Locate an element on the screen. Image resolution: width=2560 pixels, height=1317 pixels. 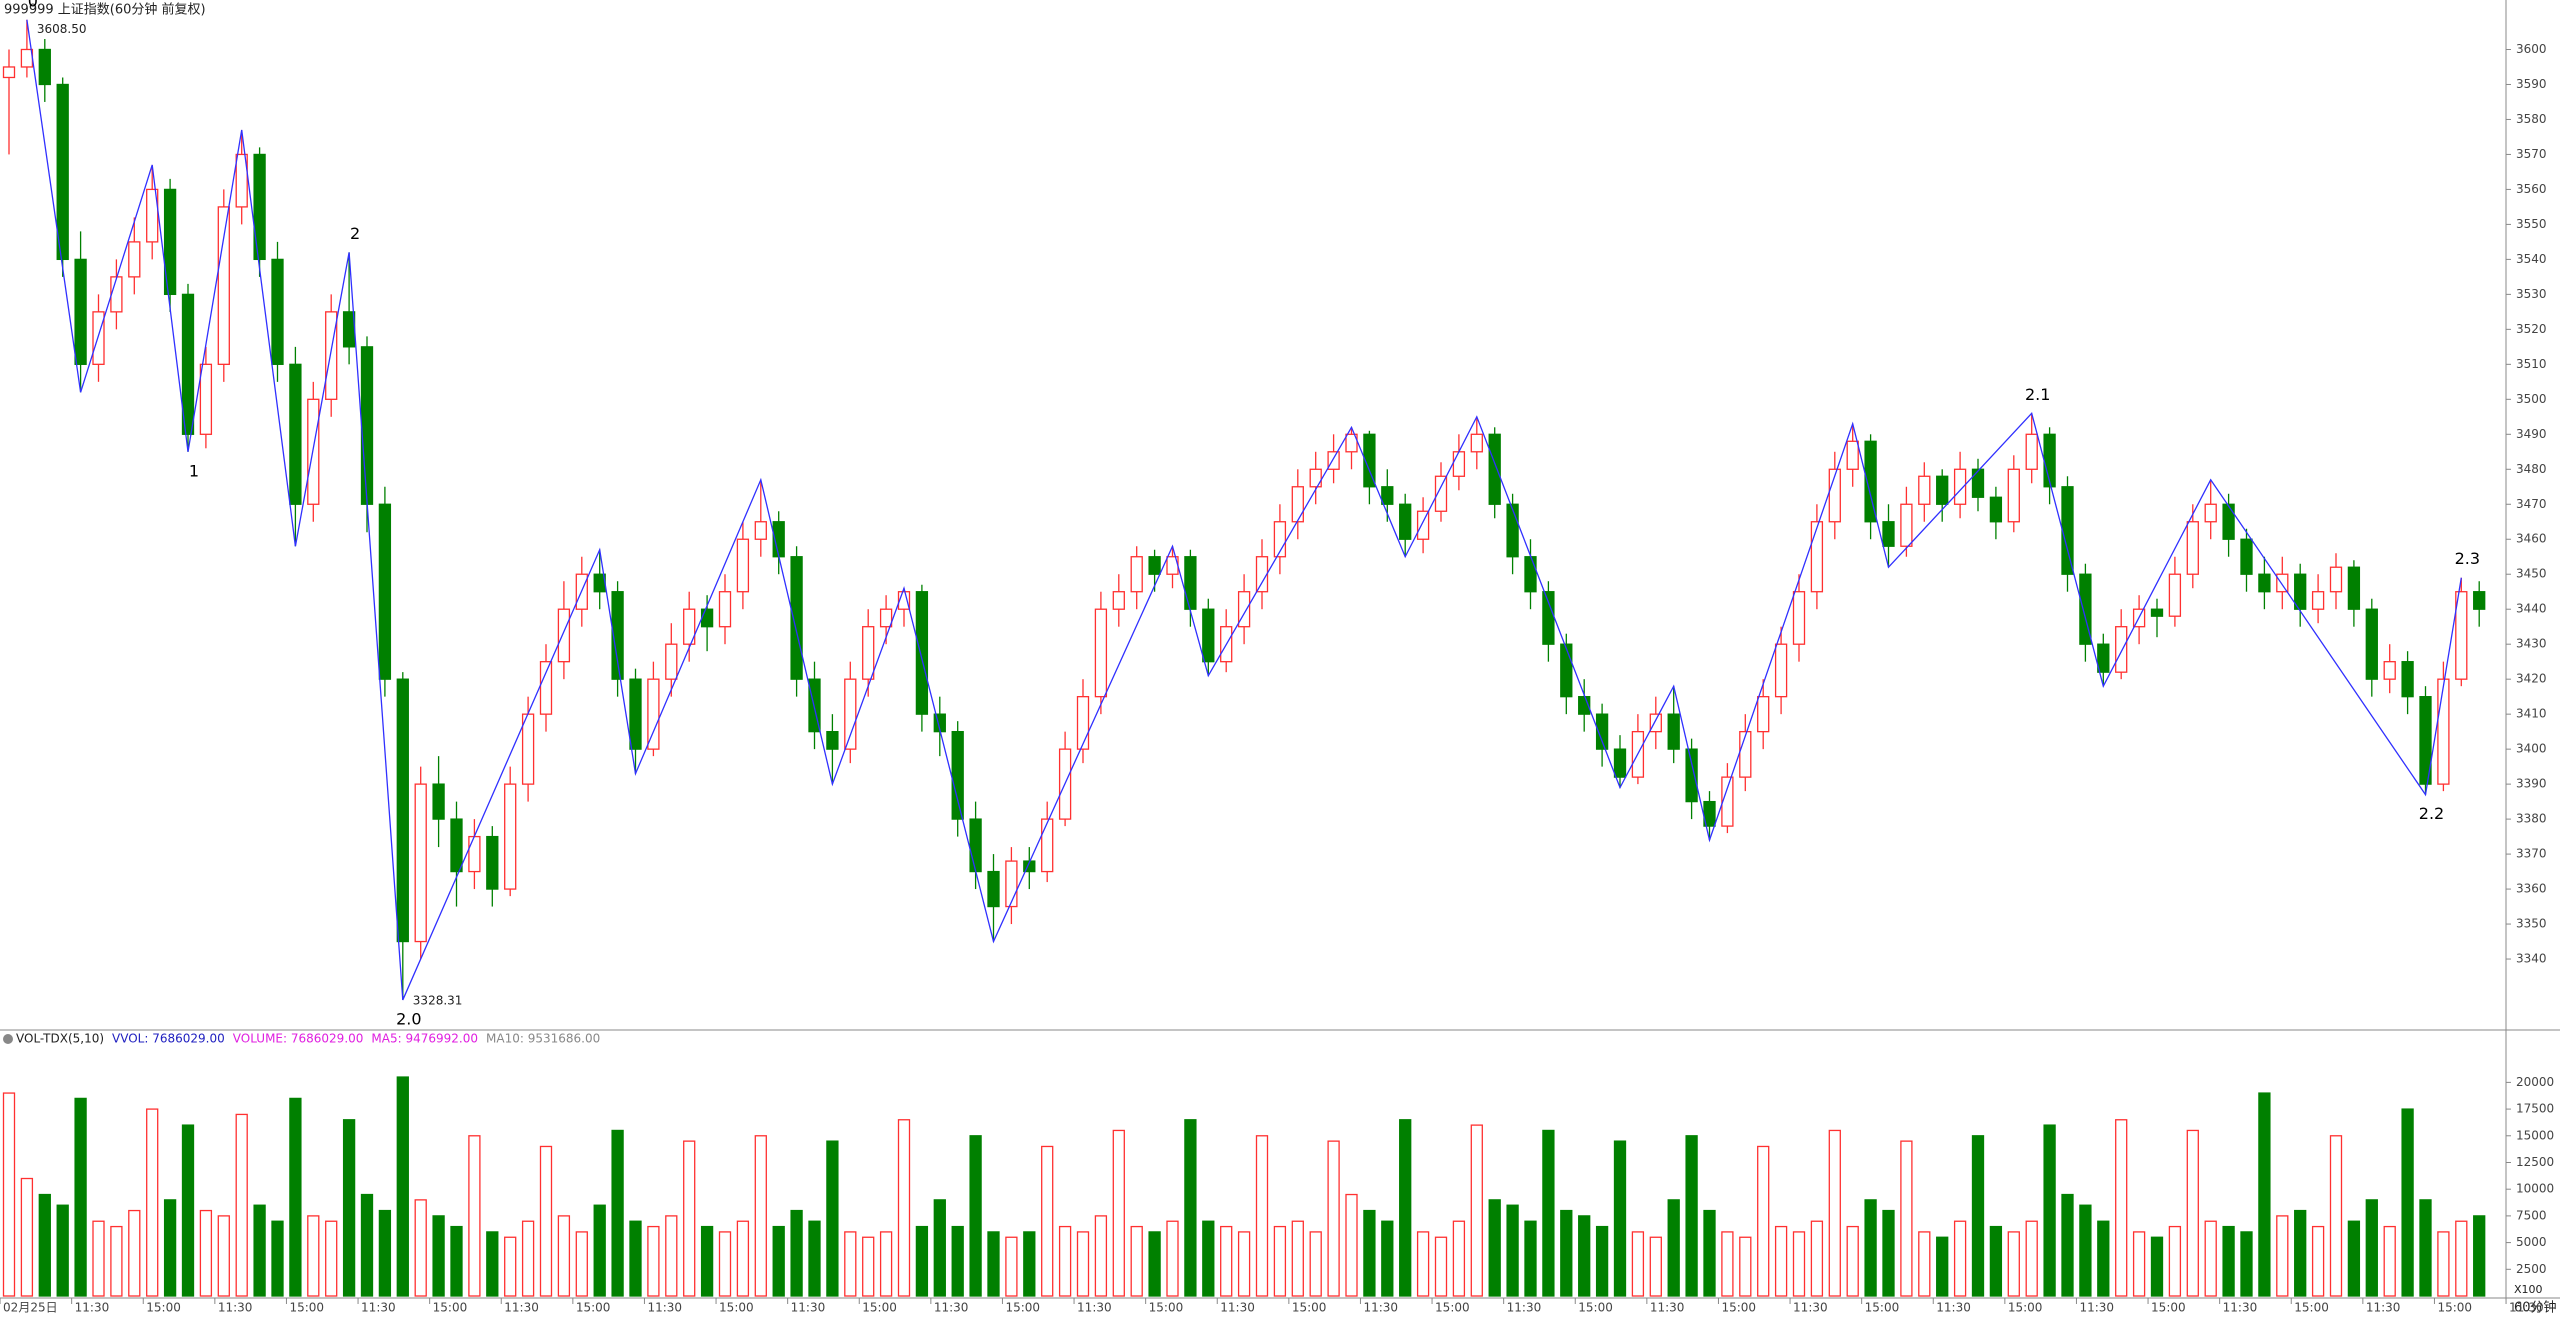
y-tick-label: 3420 is located at coordinates (2531, 679).